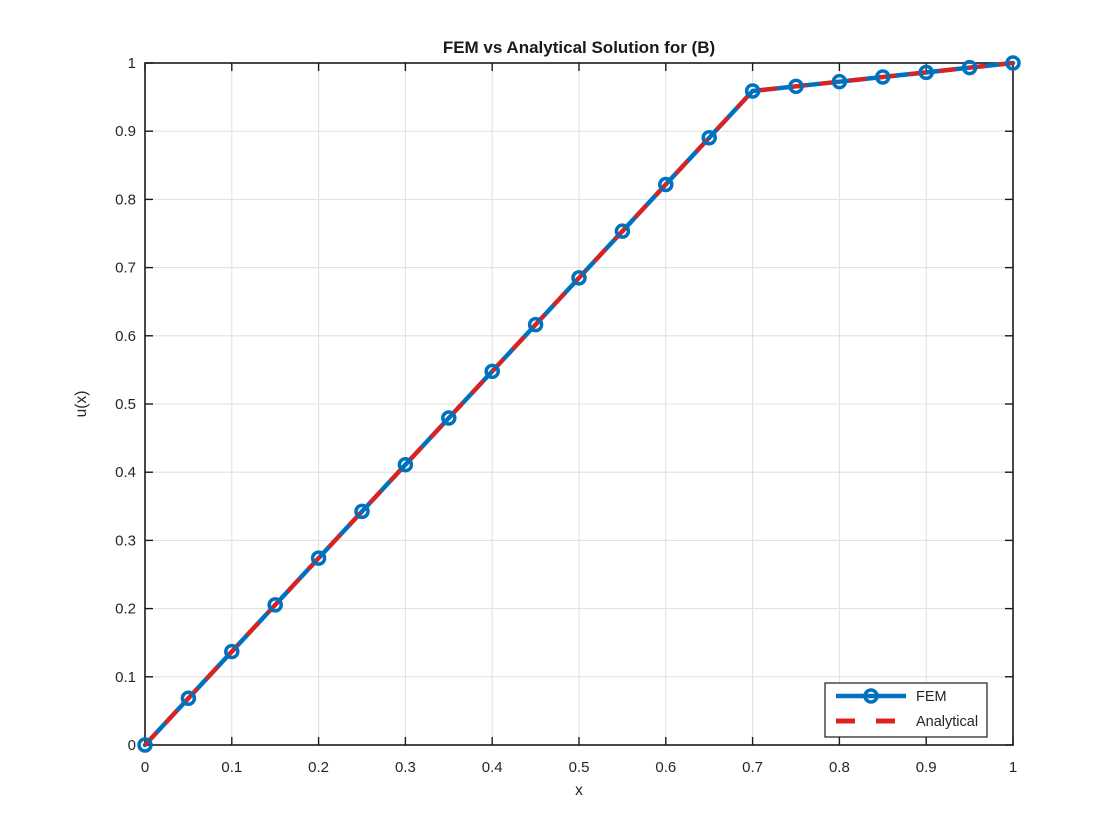 Image resolution: width=1120 pixels, height=840 pixels. Describe the element at coordinates (125, 336) in the screenshot. I see `y-tick-label: 0.6` at that location.